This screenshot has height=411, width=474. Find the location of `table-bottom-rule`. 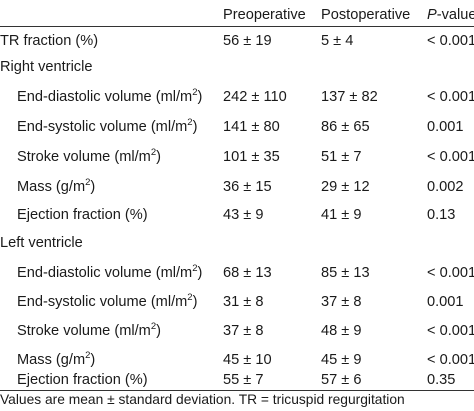

table-bottom-rule is located at coordinates (237, 390).